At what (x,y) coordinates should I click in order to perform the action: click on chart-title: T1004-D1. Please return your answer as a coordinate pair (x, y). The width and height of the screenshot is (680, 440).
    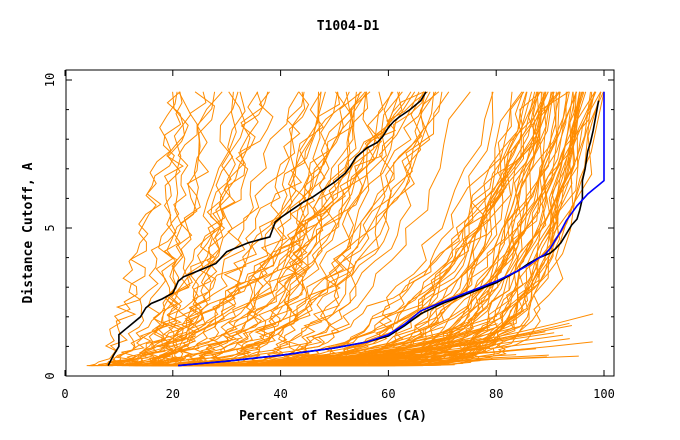
    Looking at the image, I should click on (348, 26).